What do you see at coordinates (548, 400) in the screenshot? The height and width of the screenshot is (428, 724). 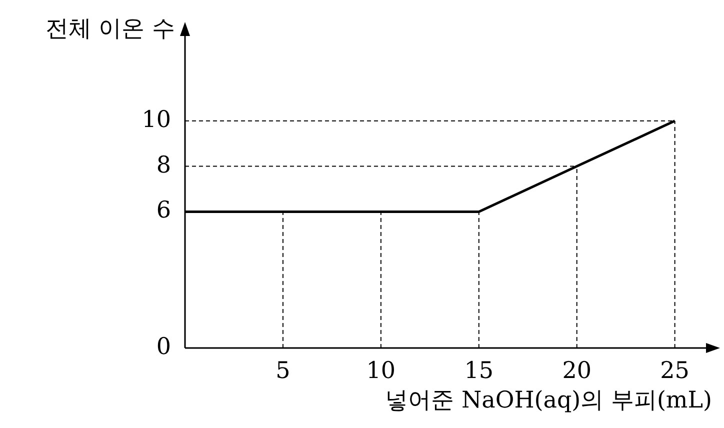 I see `x-axis-title: 넣어준 NaOH(aq)의 부피(mL)` at bounding box center [548, 400].